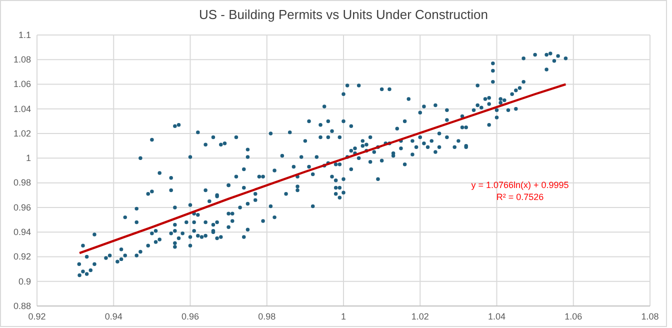 The width and height of the screenshot is (672, 328). I want to click on x-tick-label: 0.92, so click(37, 316).